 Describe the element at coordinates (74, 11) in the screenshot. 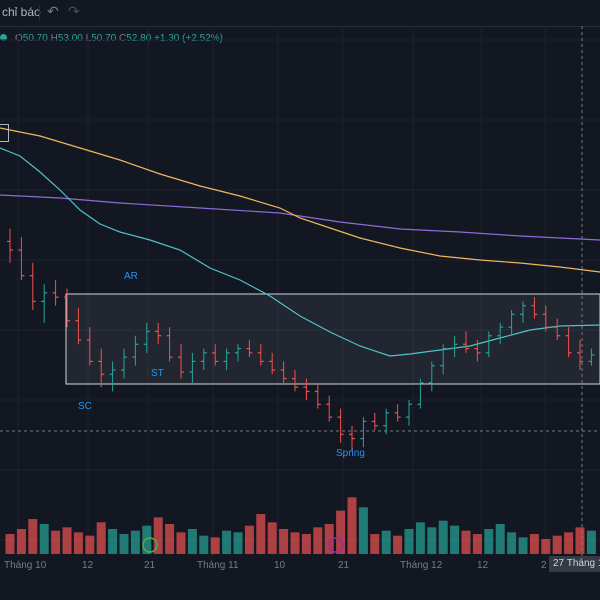

I see `redo-icon: ↷` at that location.